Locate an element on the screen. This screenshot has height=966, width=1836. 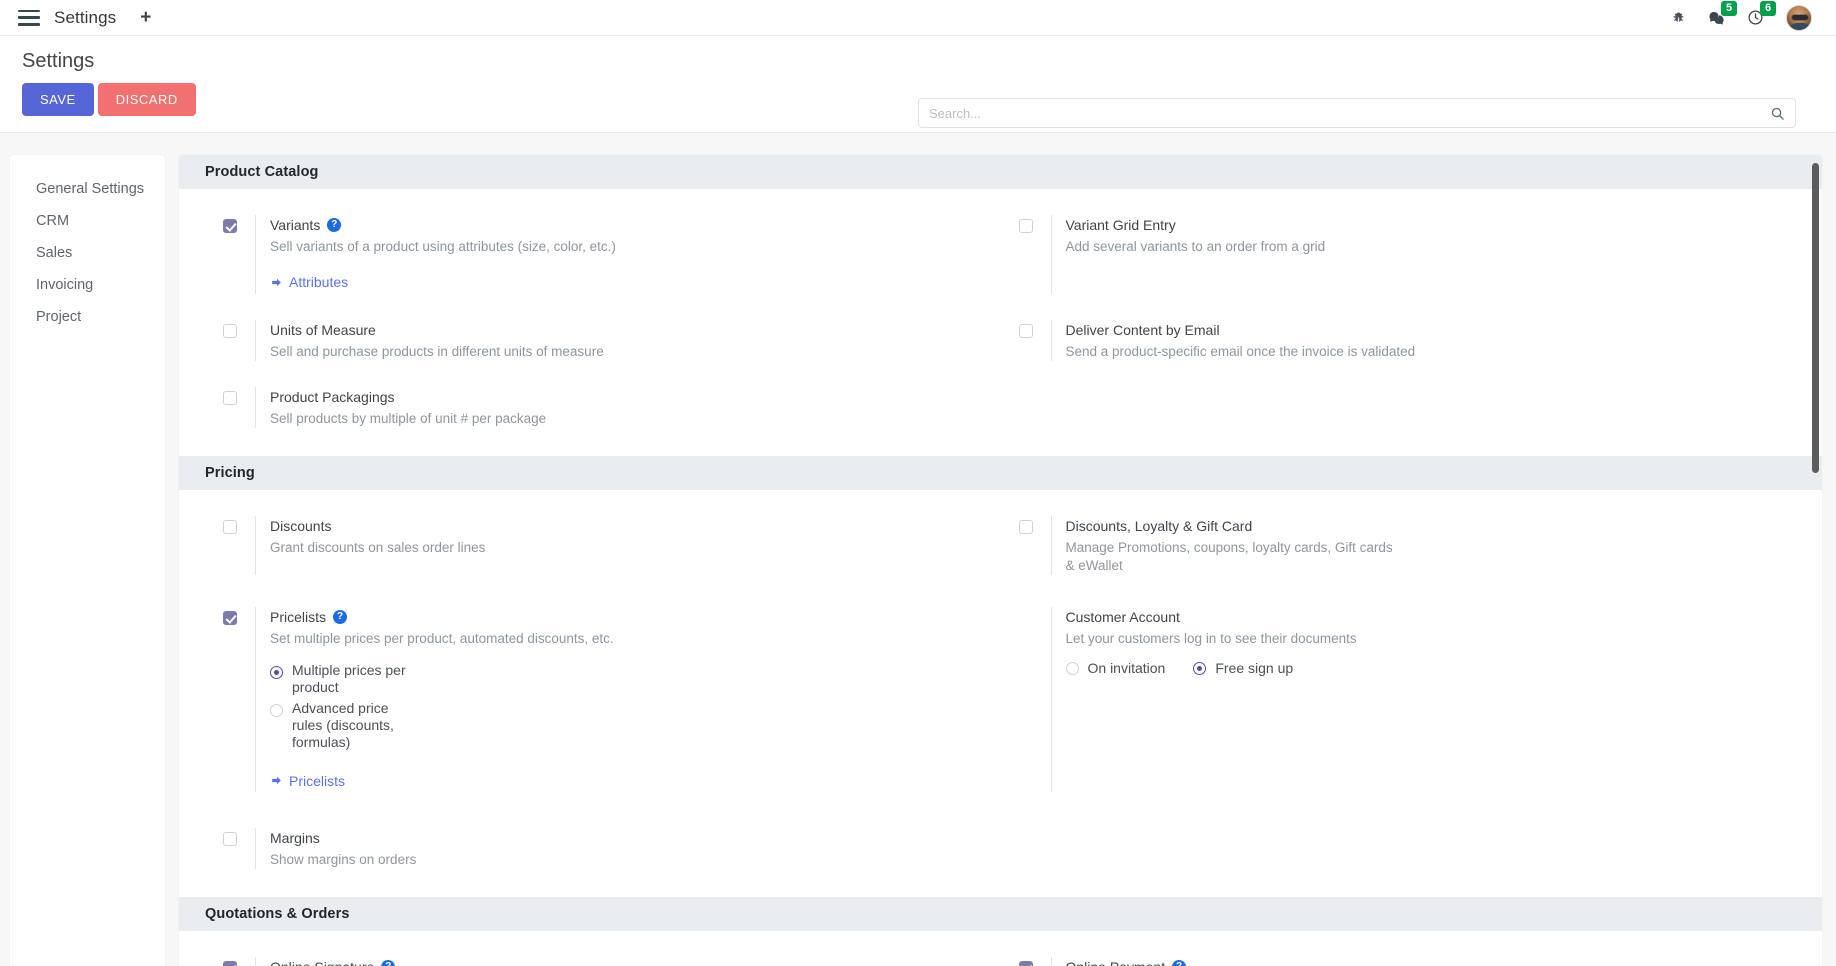
hamburger-icon is located at coordinates (29, 17).